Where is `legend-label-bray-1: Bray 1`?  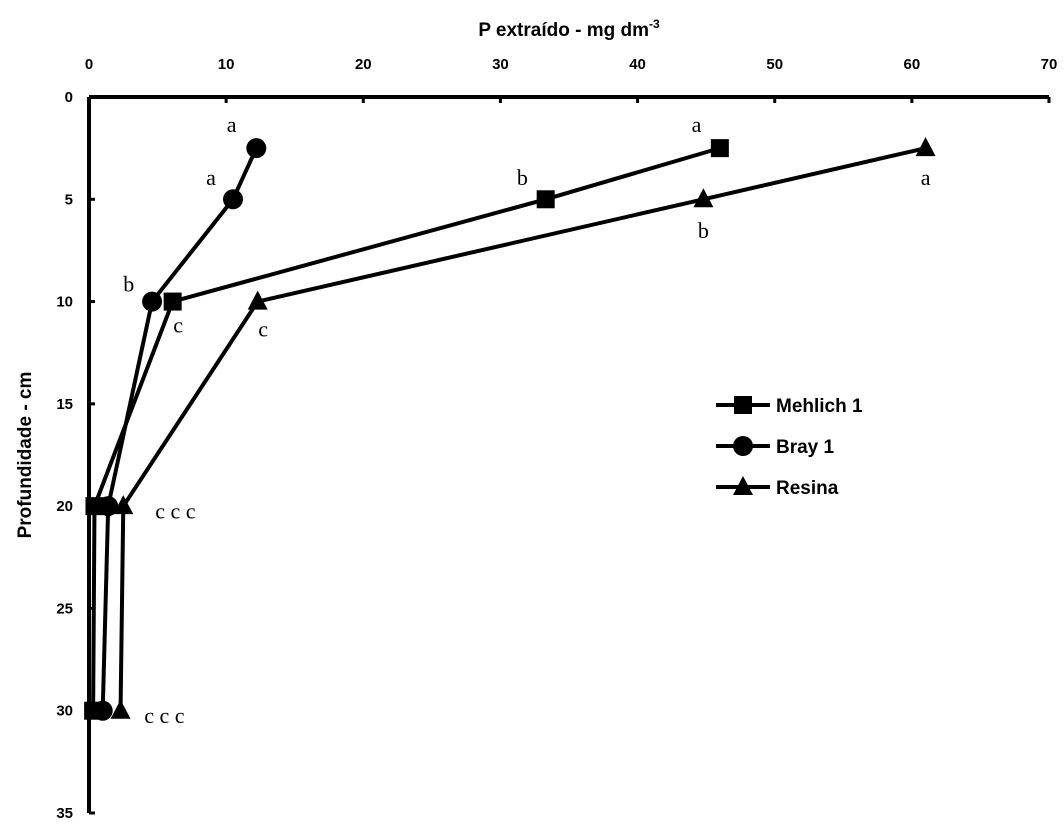 legend-label-bray-1: Bray 1 is located at coordinates (805, 447).